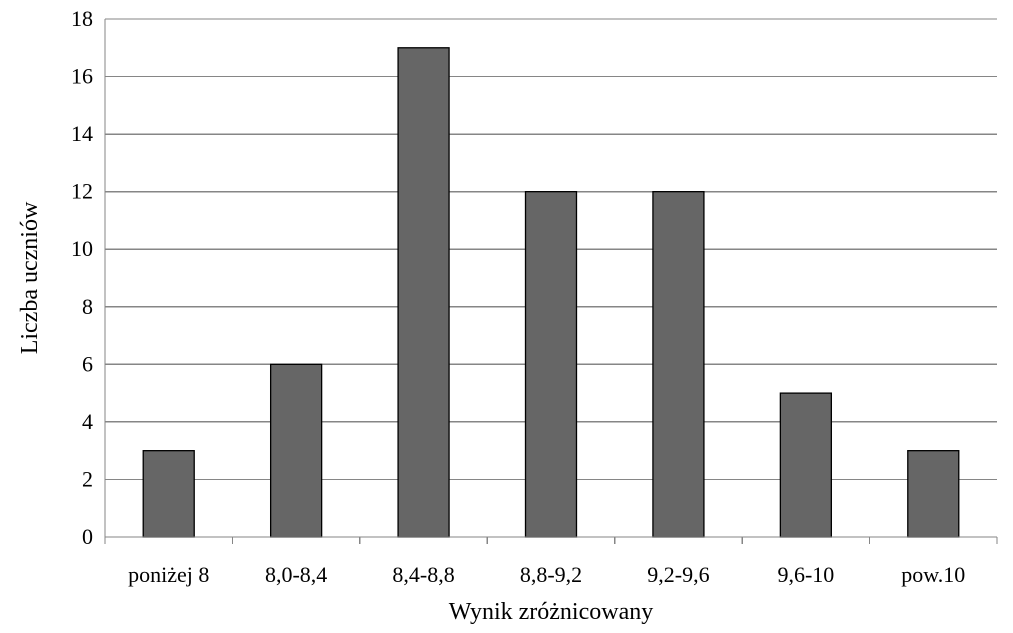  Describe the element at coordinates (933, 574) in the screenshot. I see `x-tick-label: pow.10` at that location.